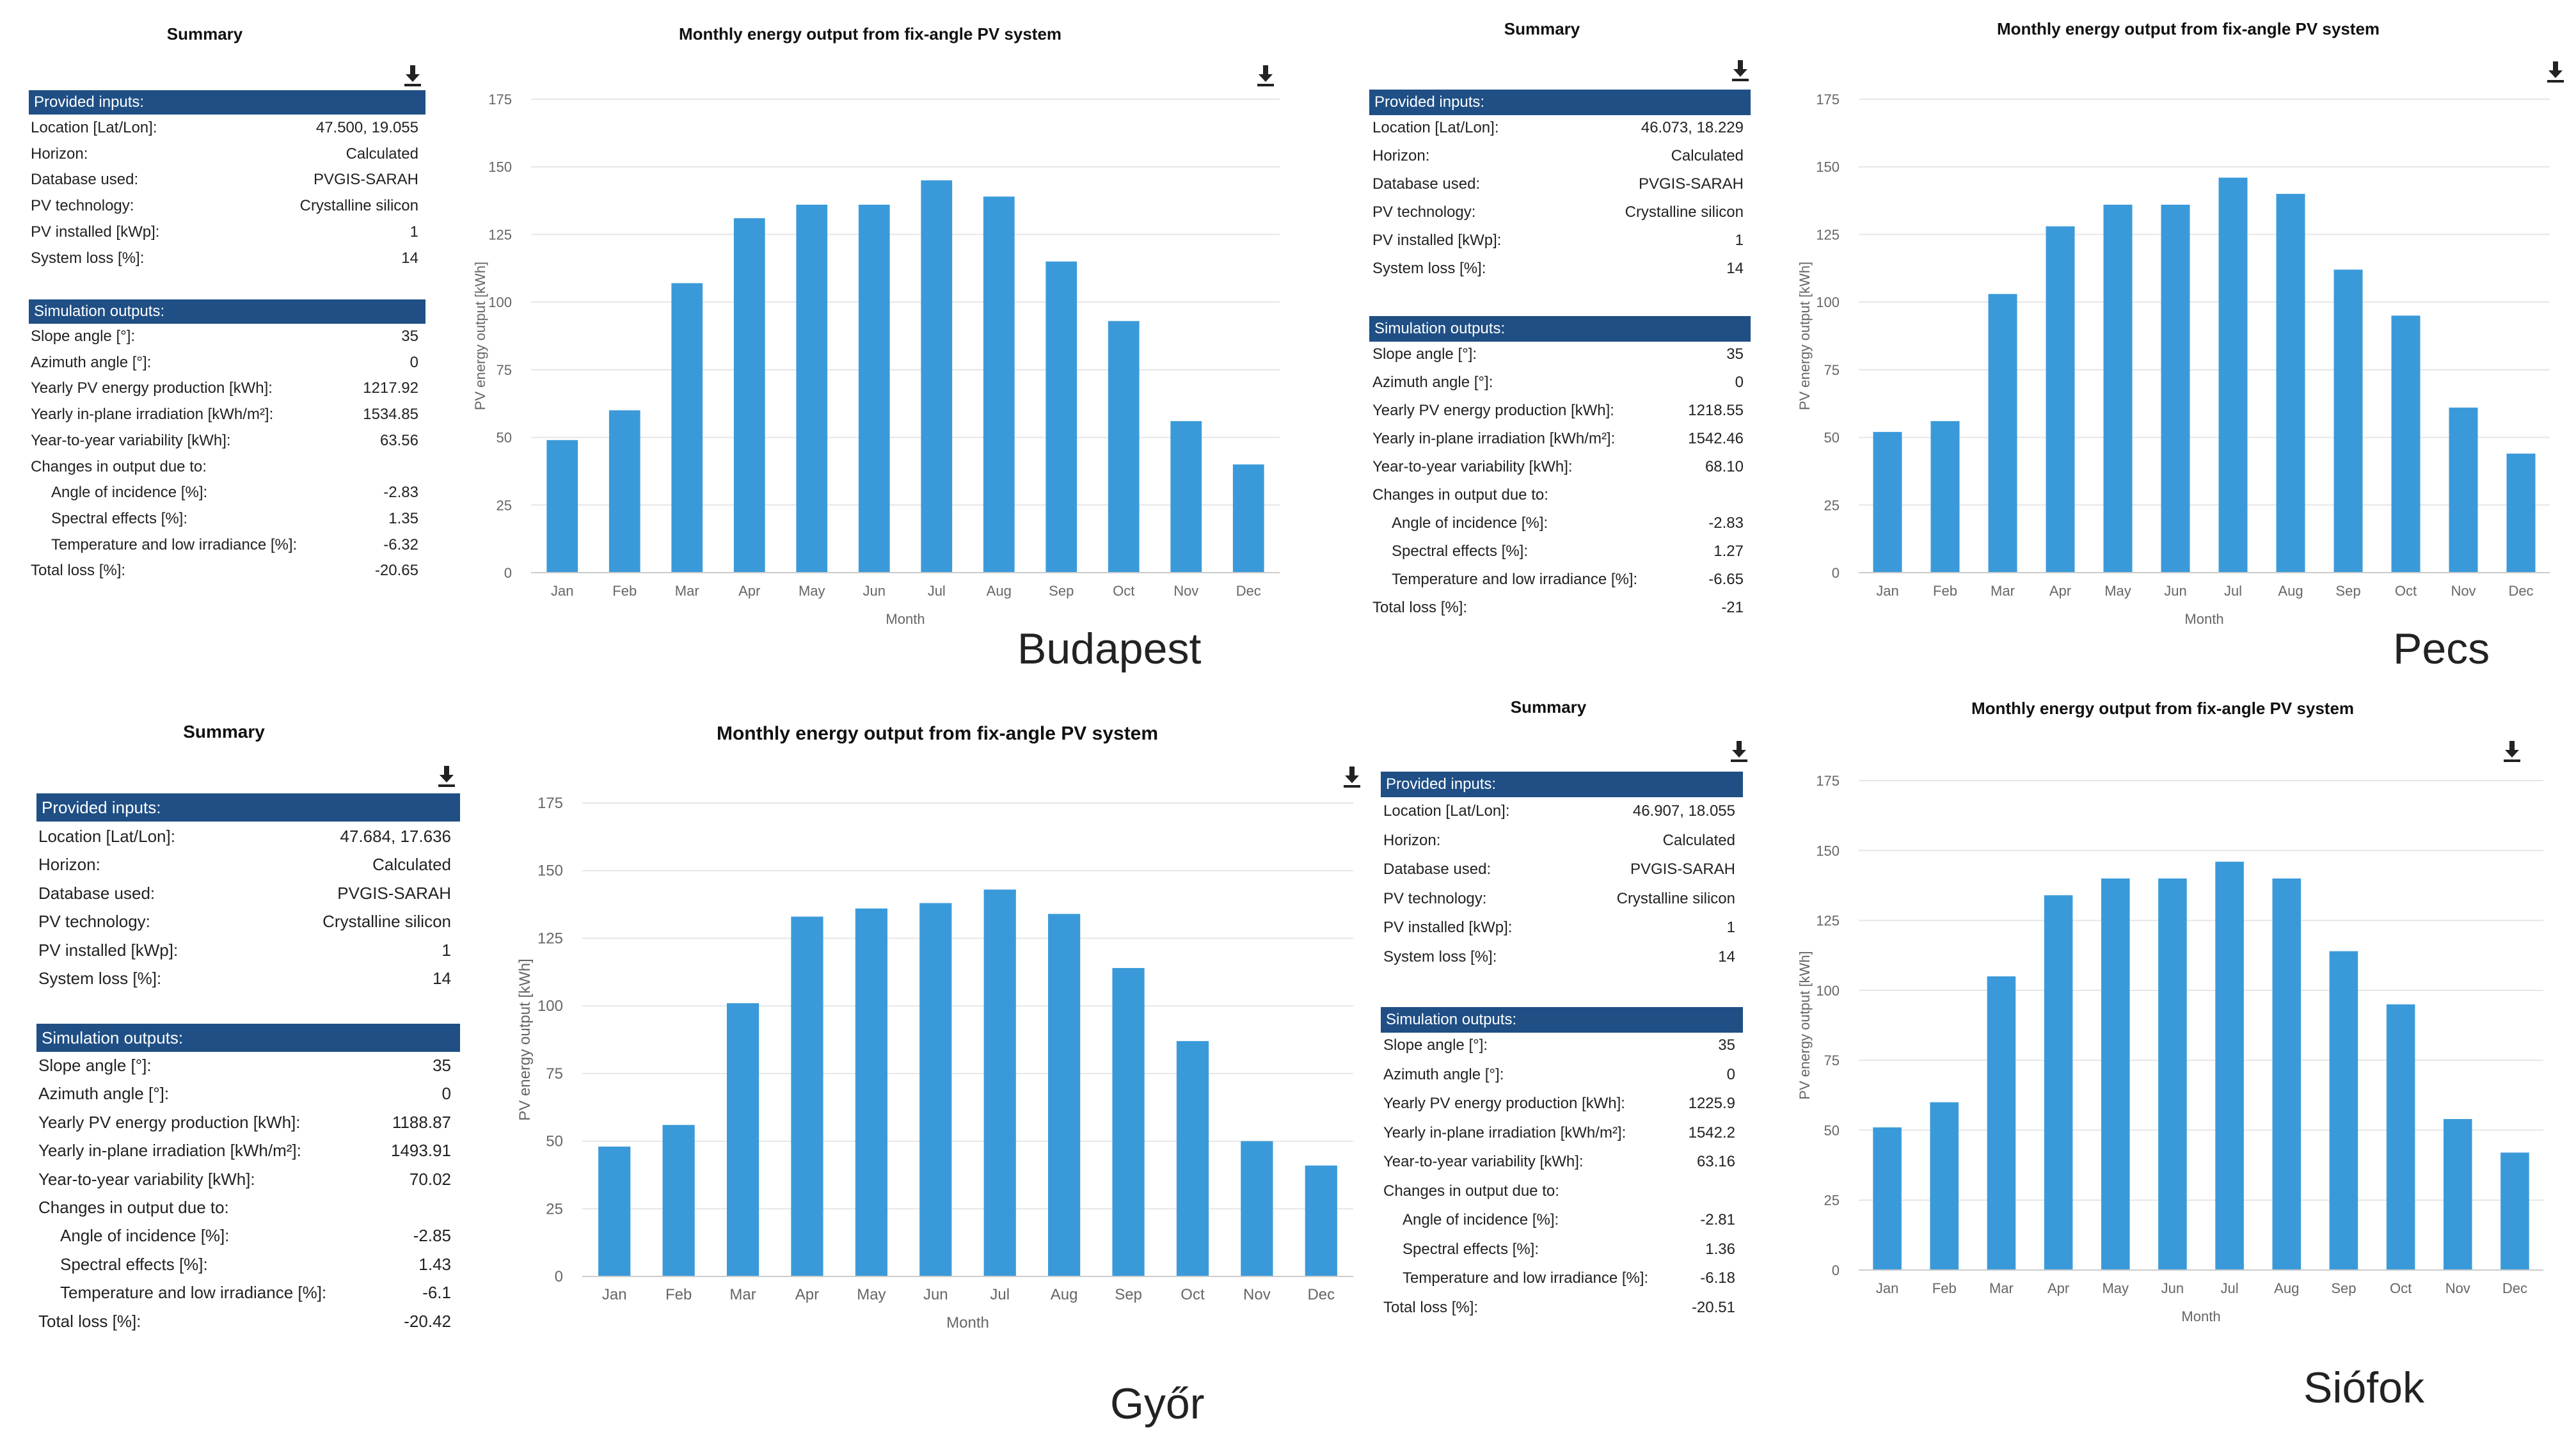 This screenshot has width=2576, height=1446. I want to click on row-label: Slope angle [°]:, so click(84, 337).